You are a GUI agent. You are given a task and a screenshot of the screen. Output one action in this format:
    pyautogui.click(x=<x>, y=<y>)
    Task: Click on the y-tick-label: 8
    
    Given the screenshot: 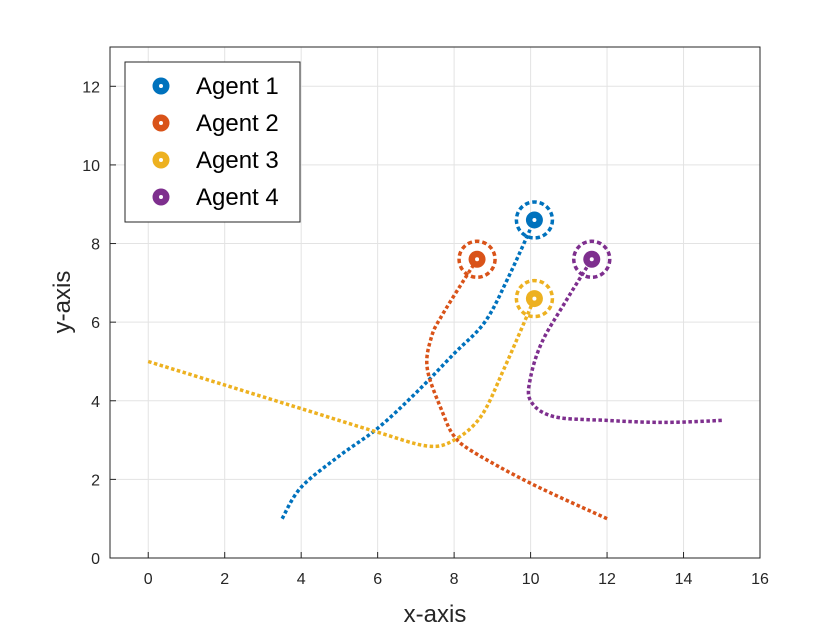 What is the action you would take?
    pyautogui.click(x=95, y=245)
    